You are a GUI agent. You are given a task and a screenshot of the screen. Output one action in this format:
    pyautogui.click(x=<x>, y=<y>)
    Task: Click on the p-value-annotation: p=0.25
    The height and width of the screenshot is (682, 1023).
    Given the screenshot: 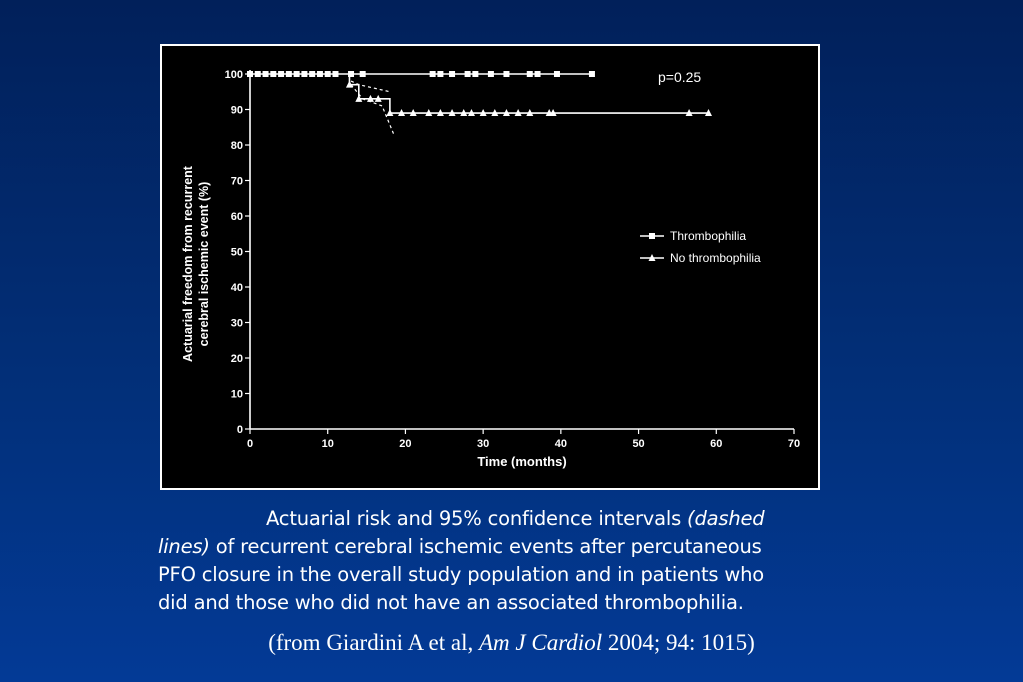 What is the action you would take?
    pyautogui.click(x=679, y=77)
    